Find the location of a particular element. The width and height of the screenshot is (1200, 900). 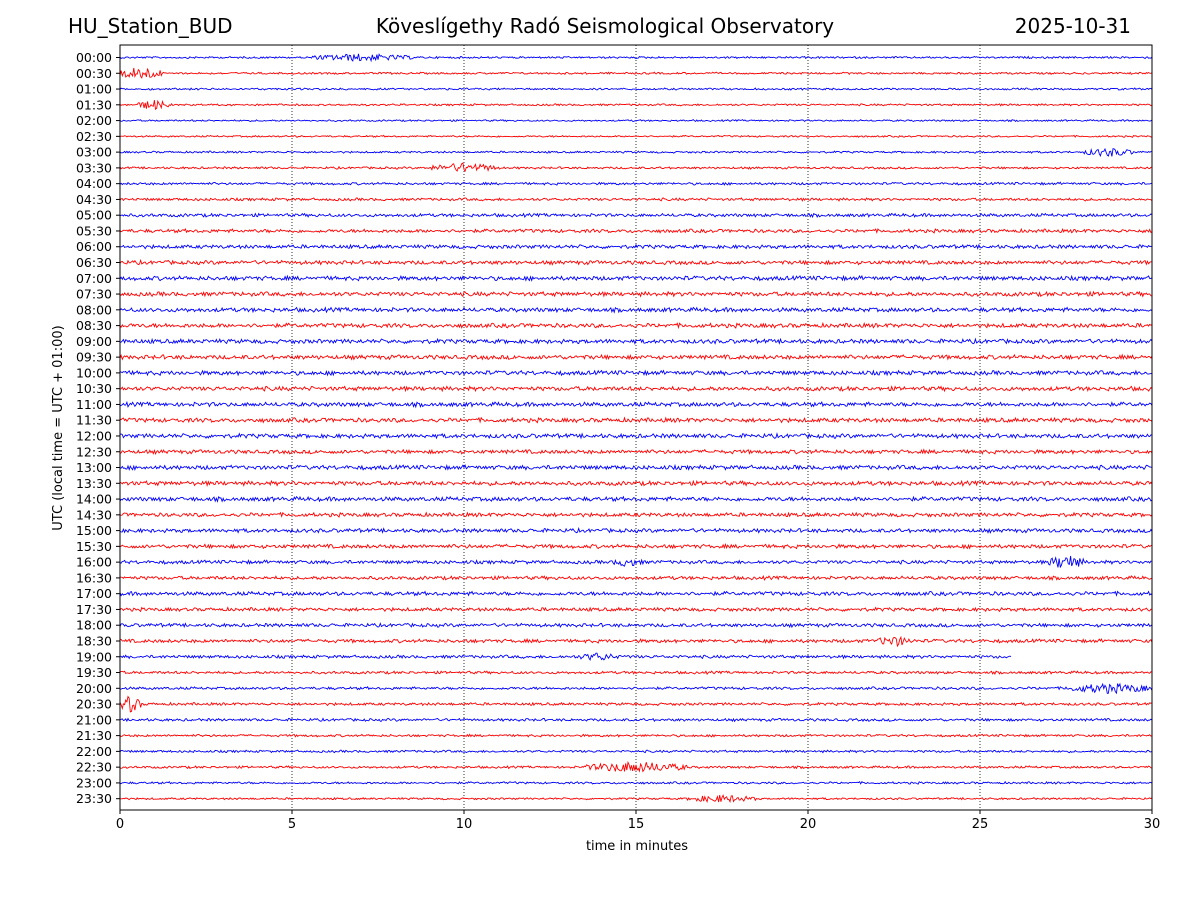

y-tick-label: 23:00 is located at coordinates (94, 782).